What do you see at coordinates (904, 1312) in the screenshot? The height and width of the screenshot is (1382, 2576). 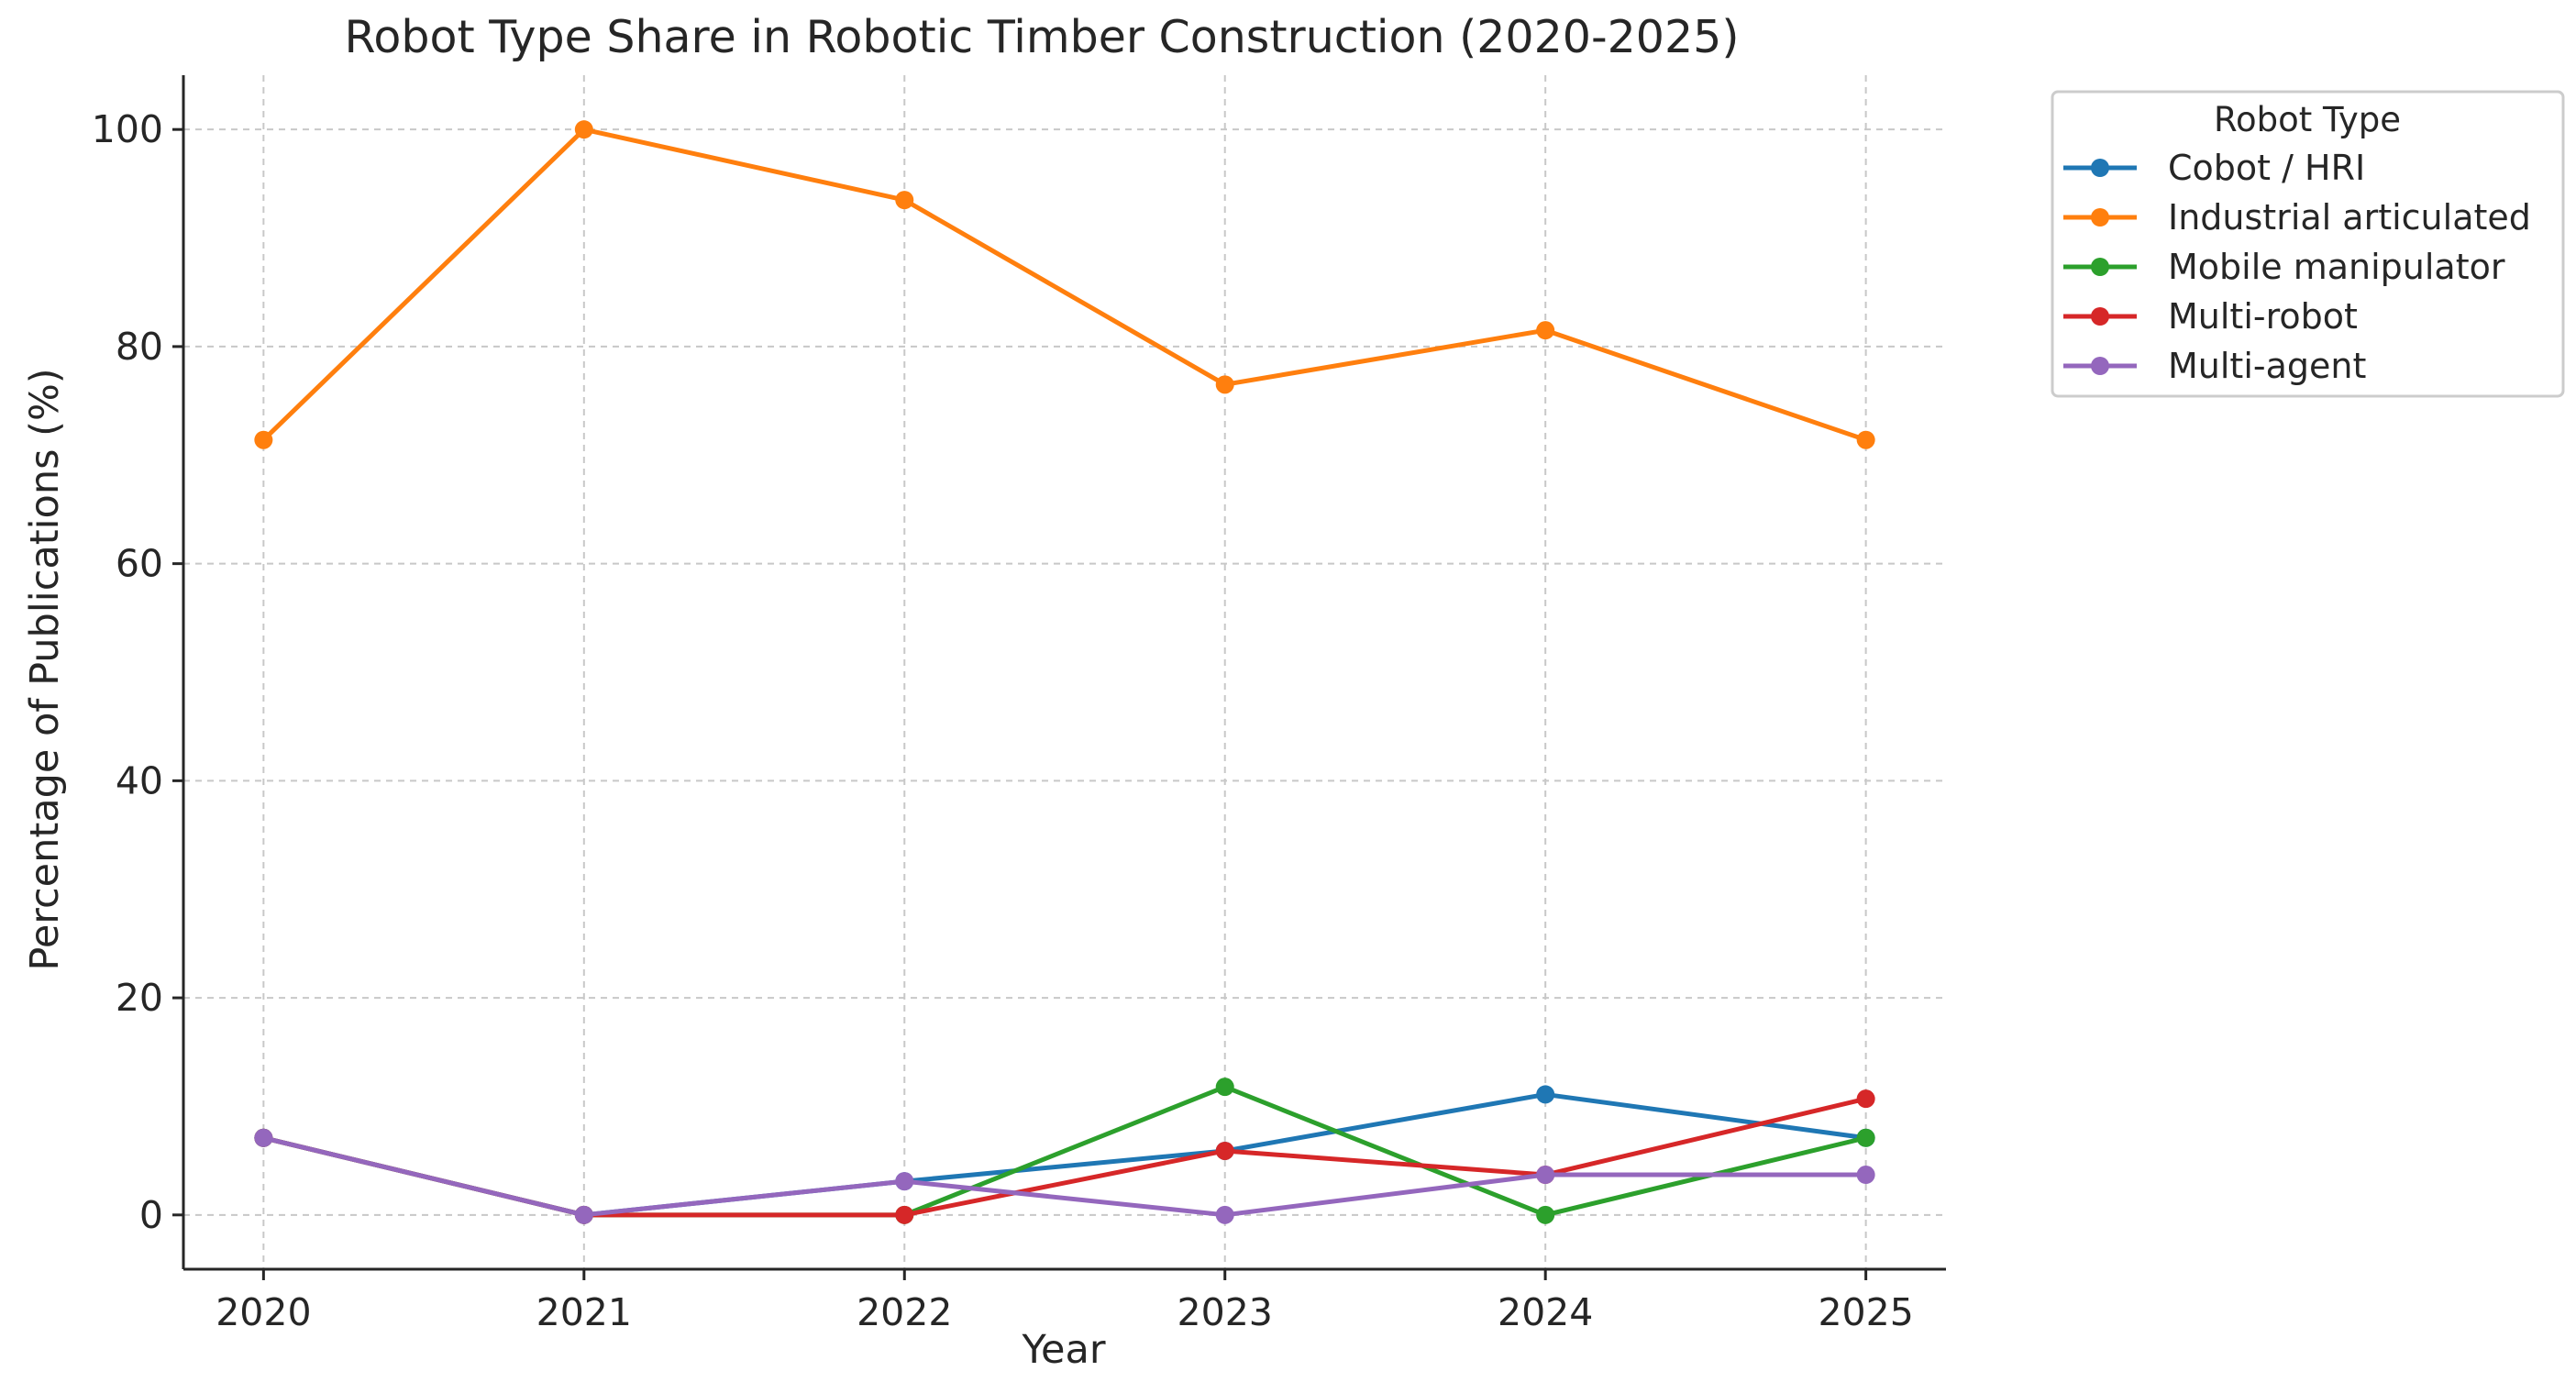 I see `x-tick-label: 2022` at bounding box center [904, 1312].